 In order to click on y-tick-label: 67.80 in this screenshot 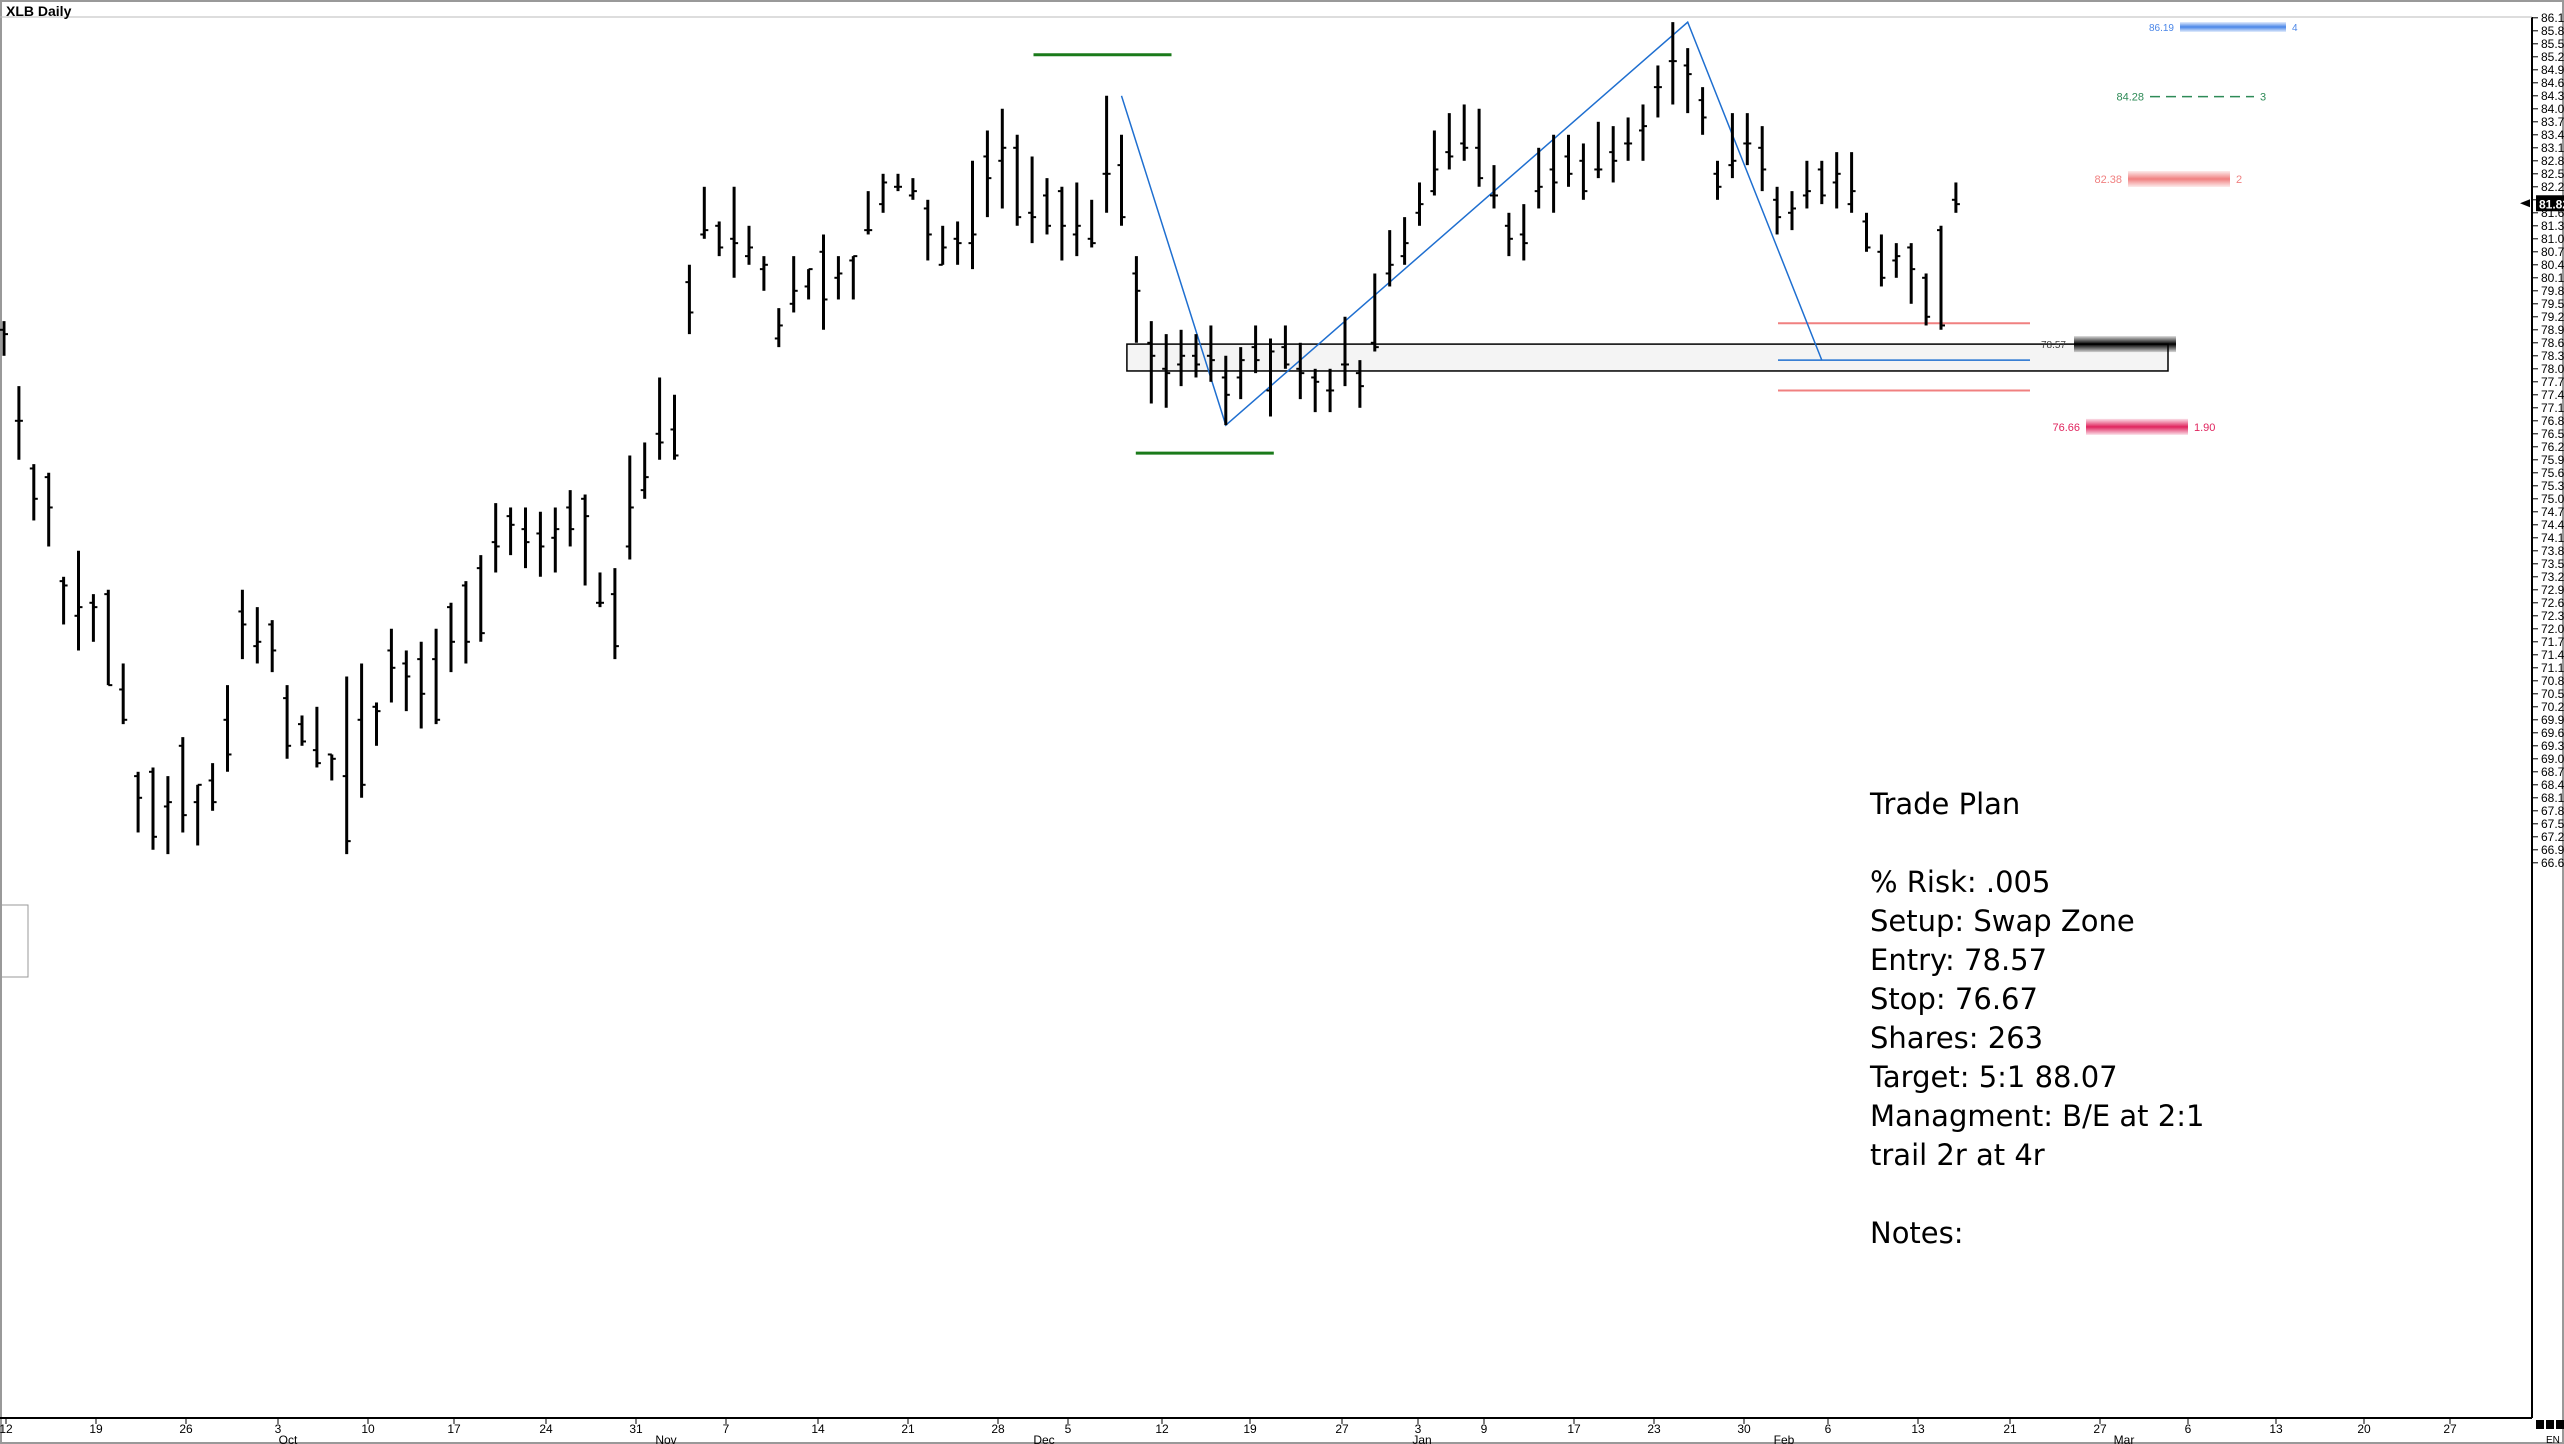, I will do `click(2552, 811)`.